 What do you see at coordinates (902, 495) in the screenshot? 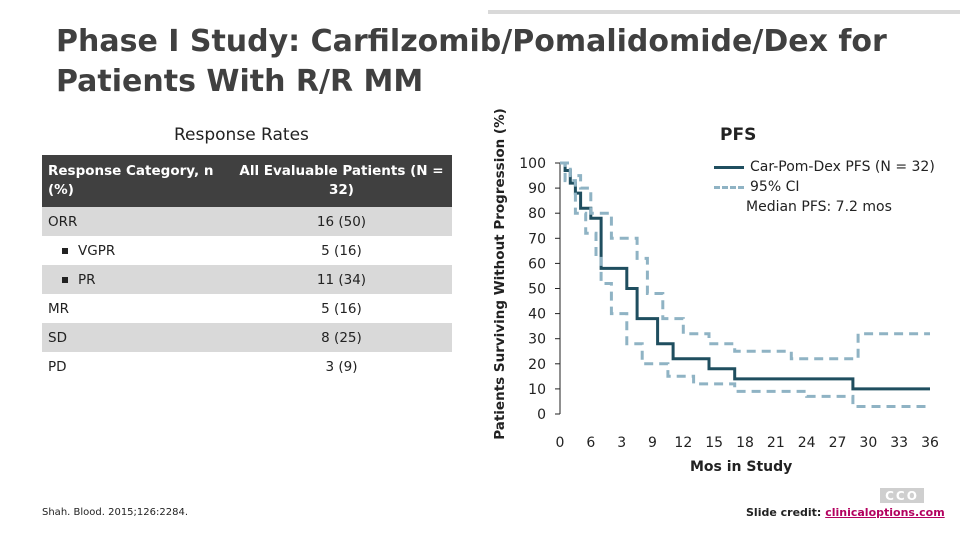
I see `cco-logo: CCO` at bounding box center [902, 495].